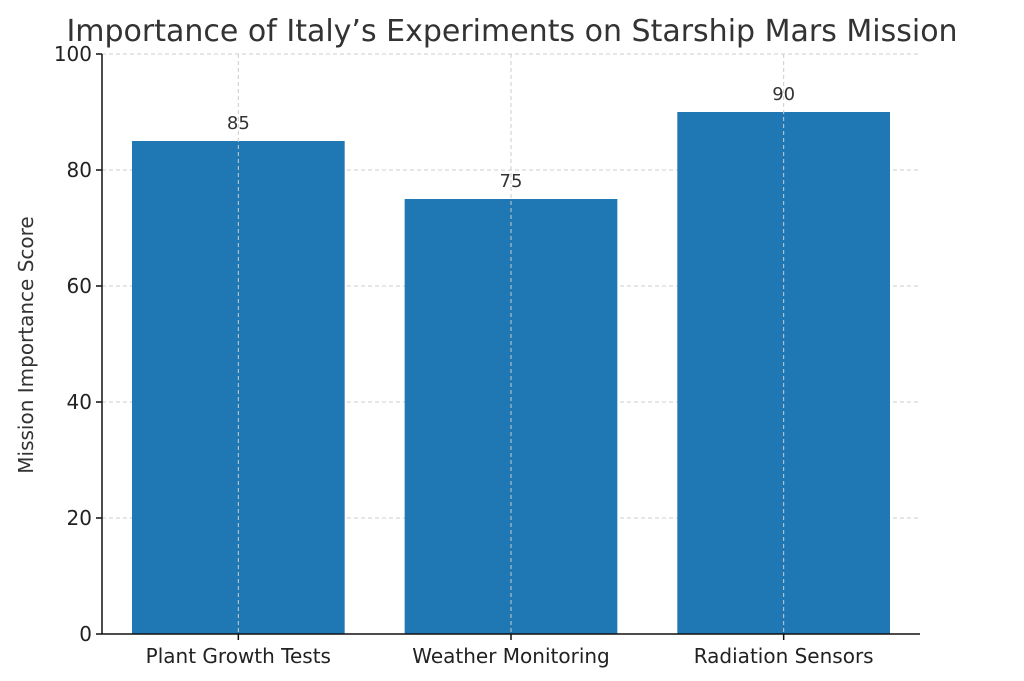 The image size is (1024, 681). I want to click on y-tick-label: 40, so click(79, 402).